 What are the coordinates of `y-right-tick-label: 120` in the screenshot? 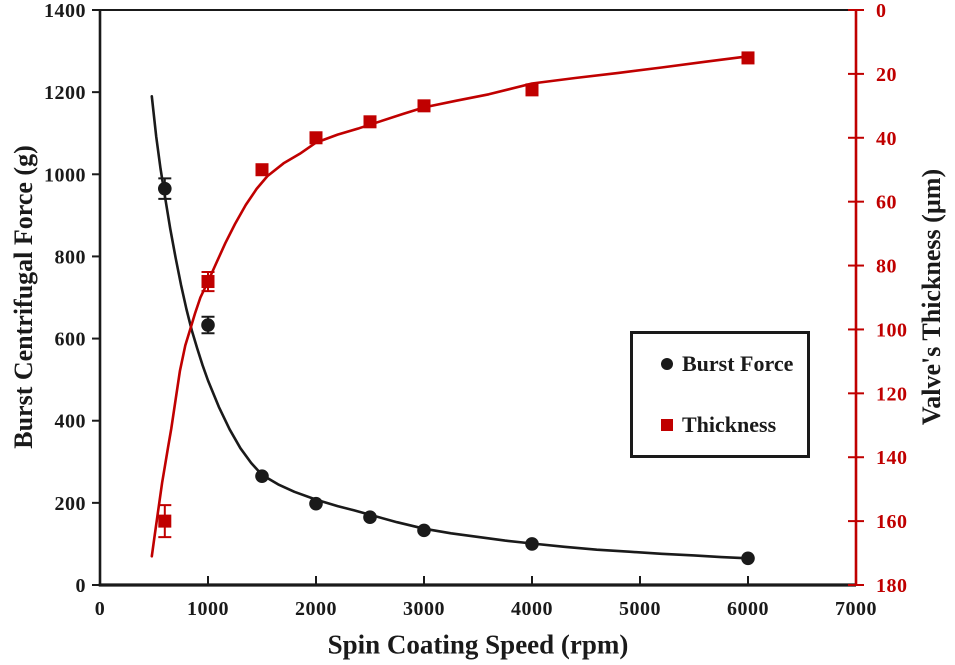 It's located at (892, 394).